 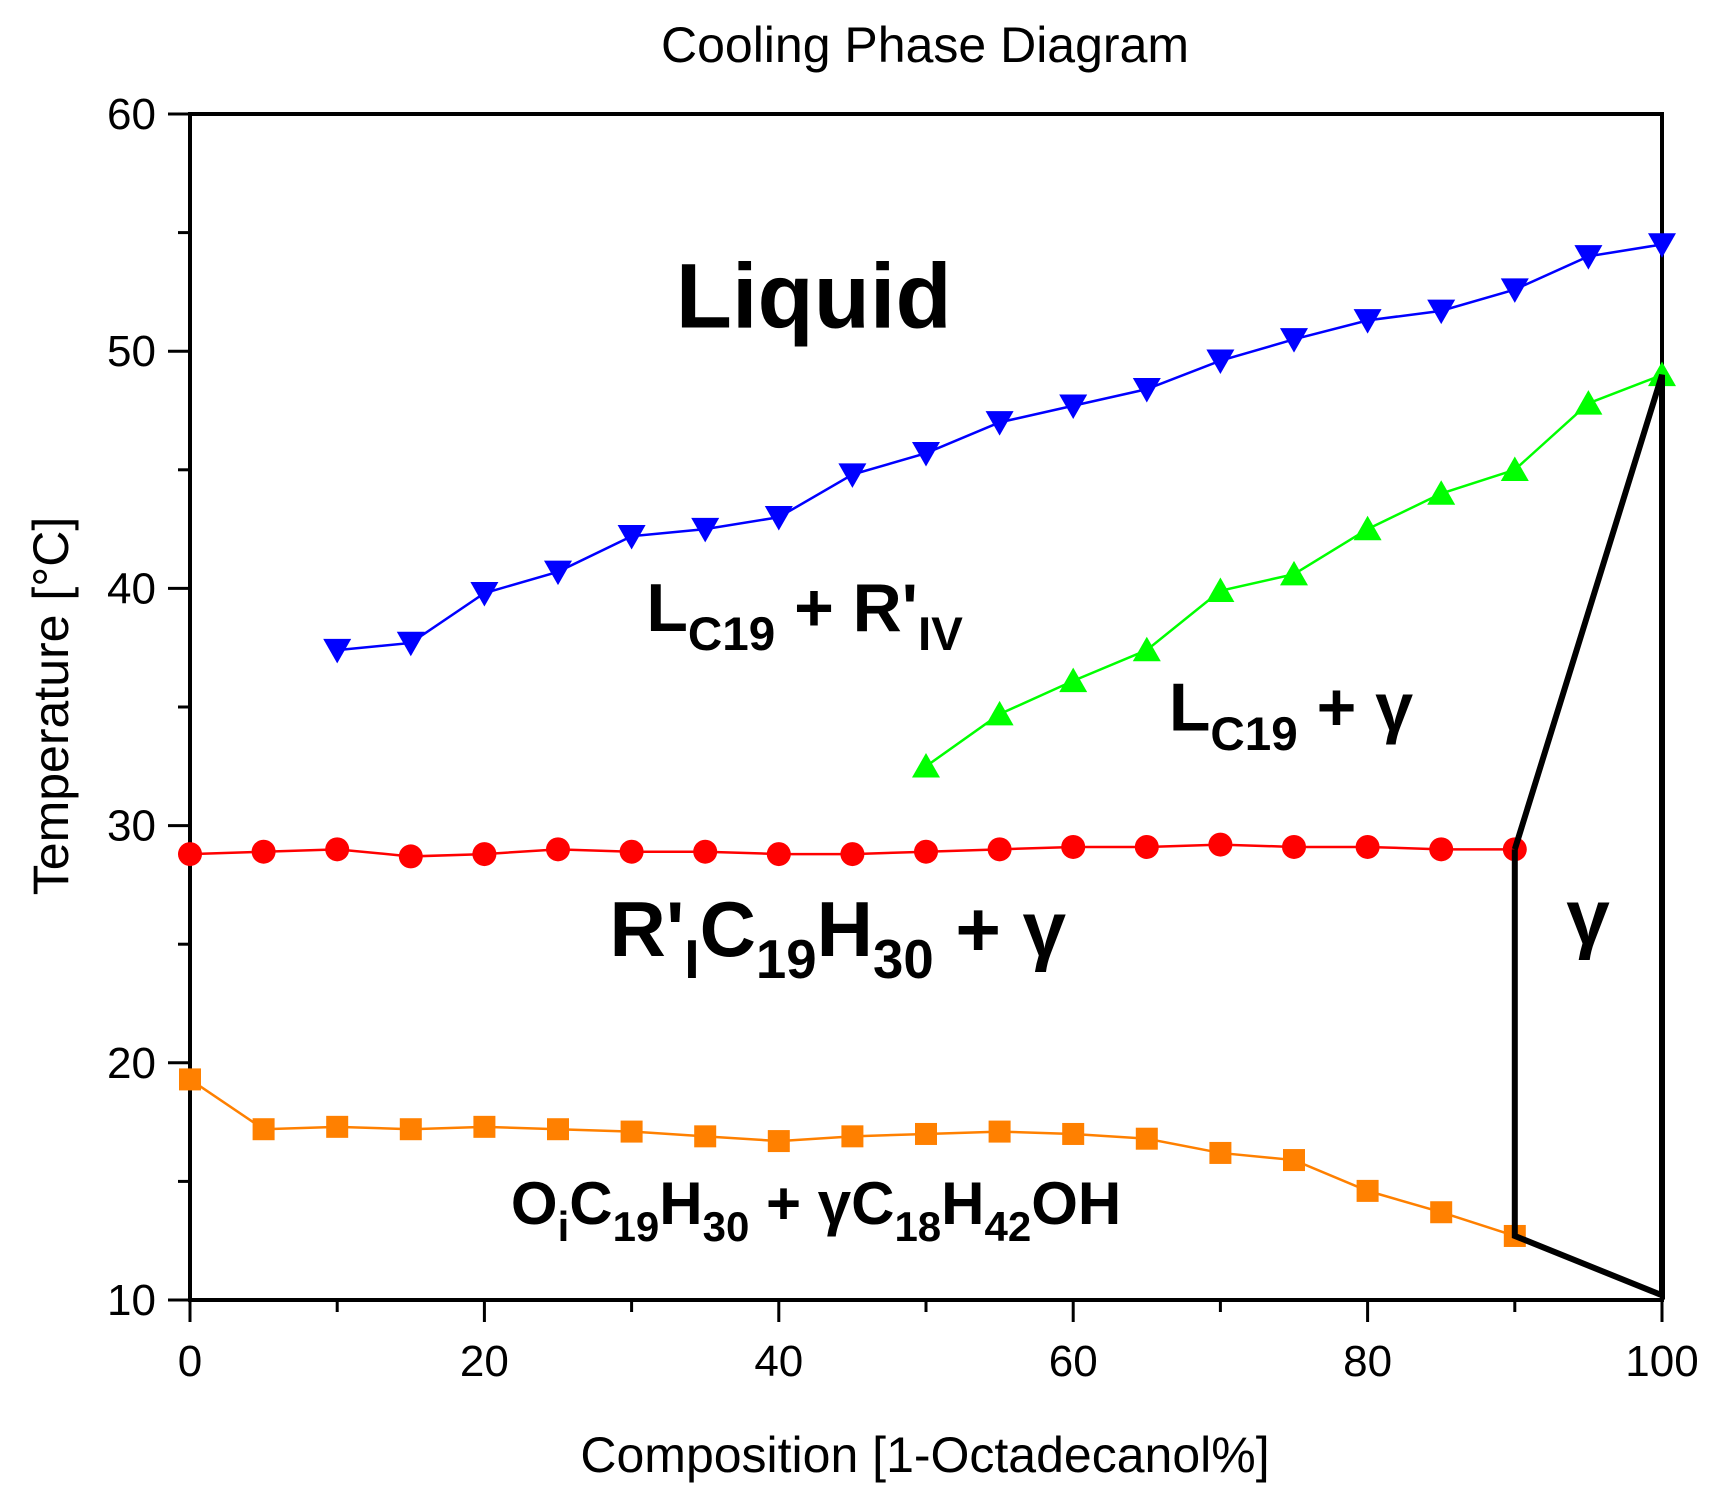 I want to click on x-tick-label: 20, so click(x=484, y=1361).